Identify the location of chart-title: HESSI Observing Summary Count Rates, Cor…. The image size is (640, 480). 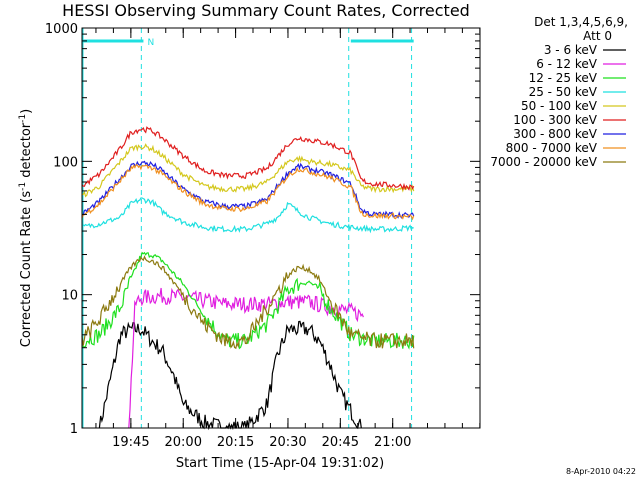
(266, 10).